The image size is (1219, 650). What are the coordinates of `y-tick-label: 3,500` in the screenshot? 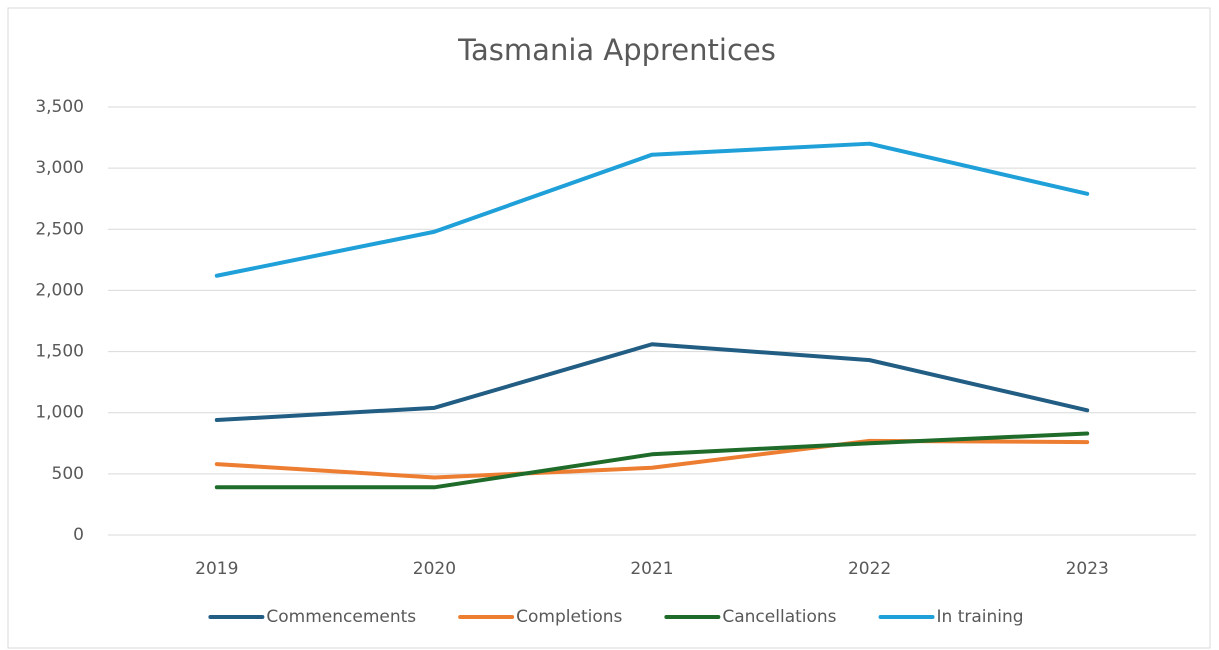 It's located at (59, 107).